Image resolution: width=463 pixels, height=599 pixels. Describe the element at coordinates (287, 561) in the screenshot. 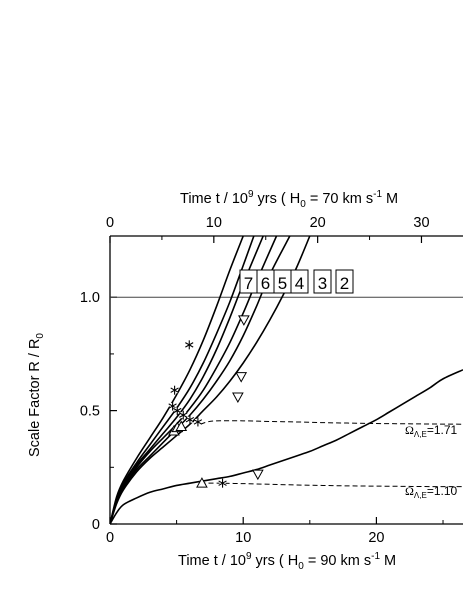

I see `bottom-axis-title: Time t / 109 yrs ( H0 = 90 km s-1 M` at that location.